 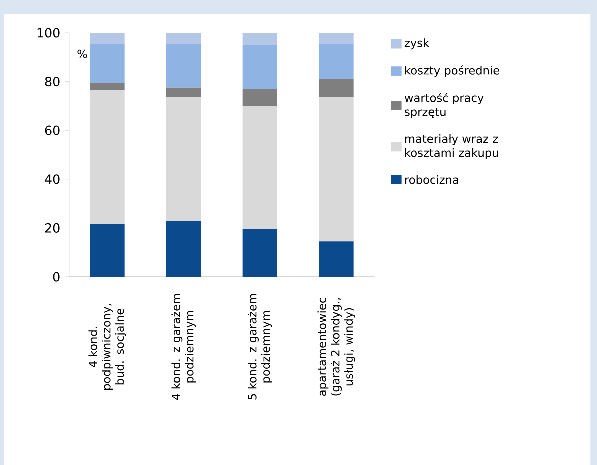 I want to click on y-axis-title: %, so click(x=83, y=54).